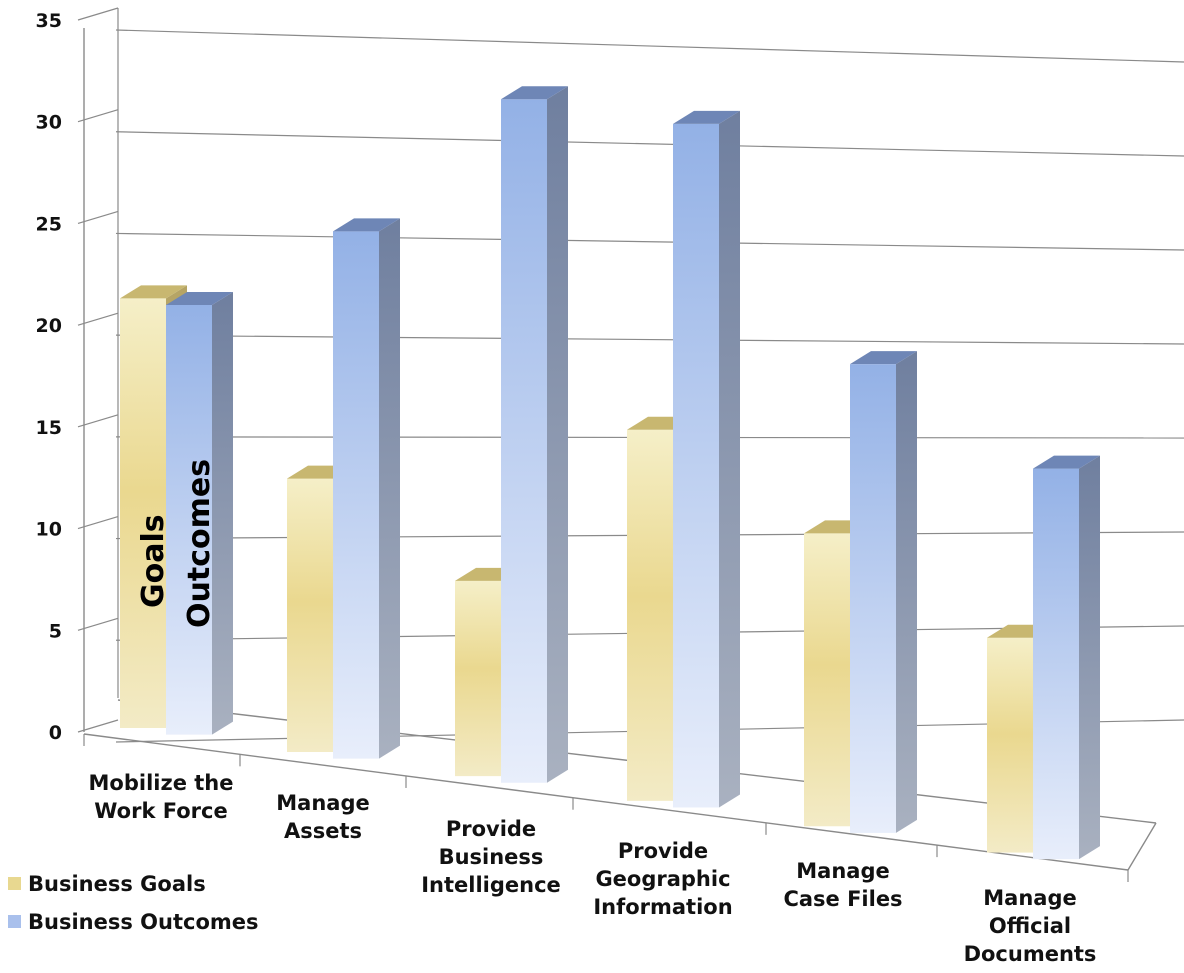  What do you see at coordinates (55, 631) in the screenshot?
I see `y-tick-label: 5` at bounding box center [55, 631].